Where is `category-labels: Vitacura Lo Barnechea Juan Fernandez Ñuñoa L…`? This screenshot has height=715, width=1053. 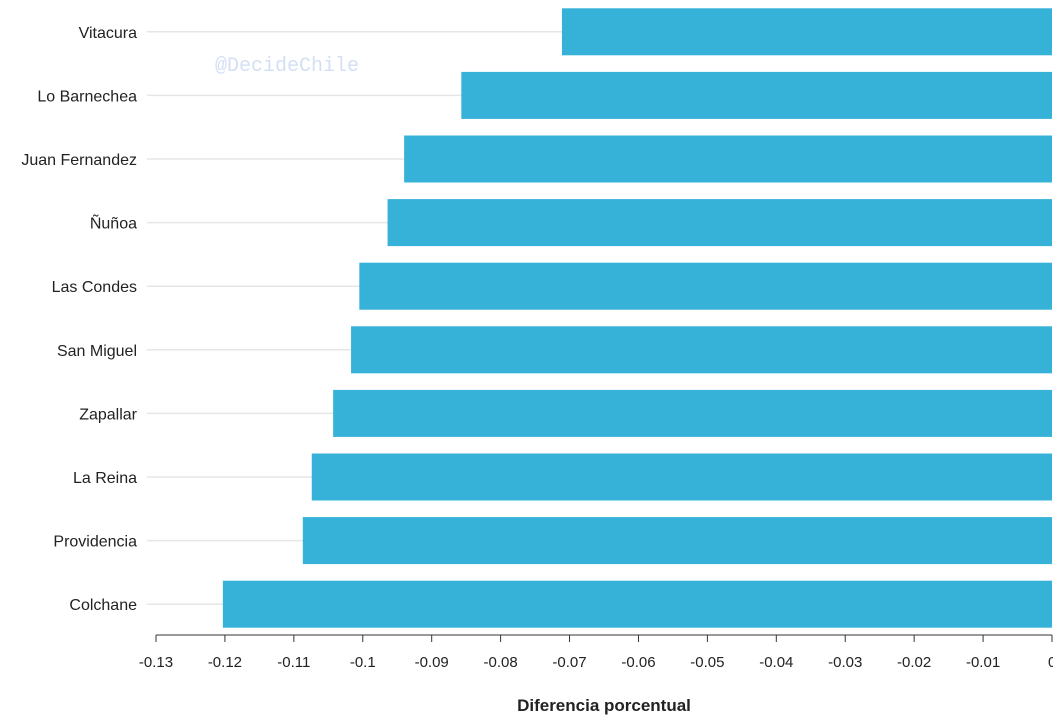 category-labels: Vitacura Lo Barnechea Juan Fernandez Ñuñoa L… is located at coordinates (79, 319).